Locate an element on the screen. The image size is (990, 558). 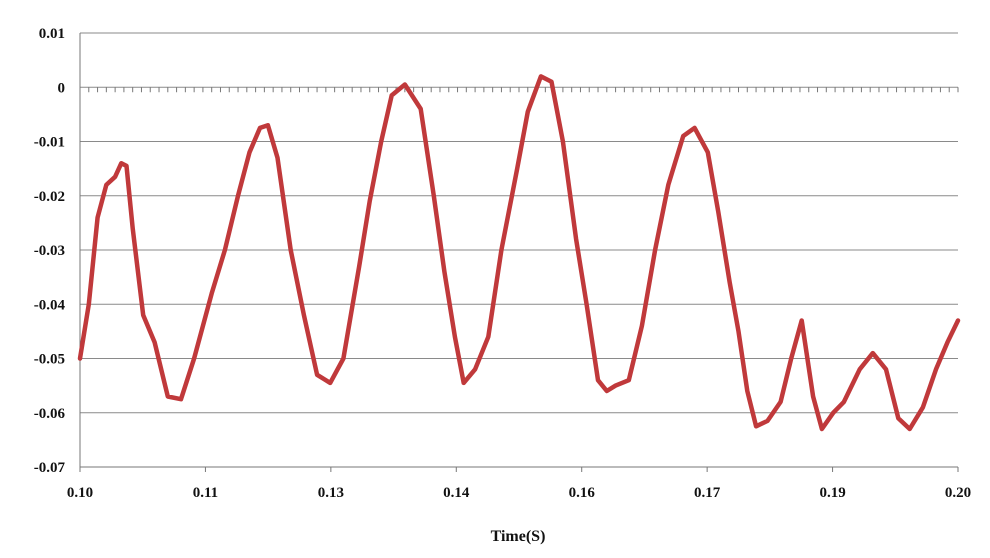
y-tick-label: -0.07 is located at coordinates (50, 468).